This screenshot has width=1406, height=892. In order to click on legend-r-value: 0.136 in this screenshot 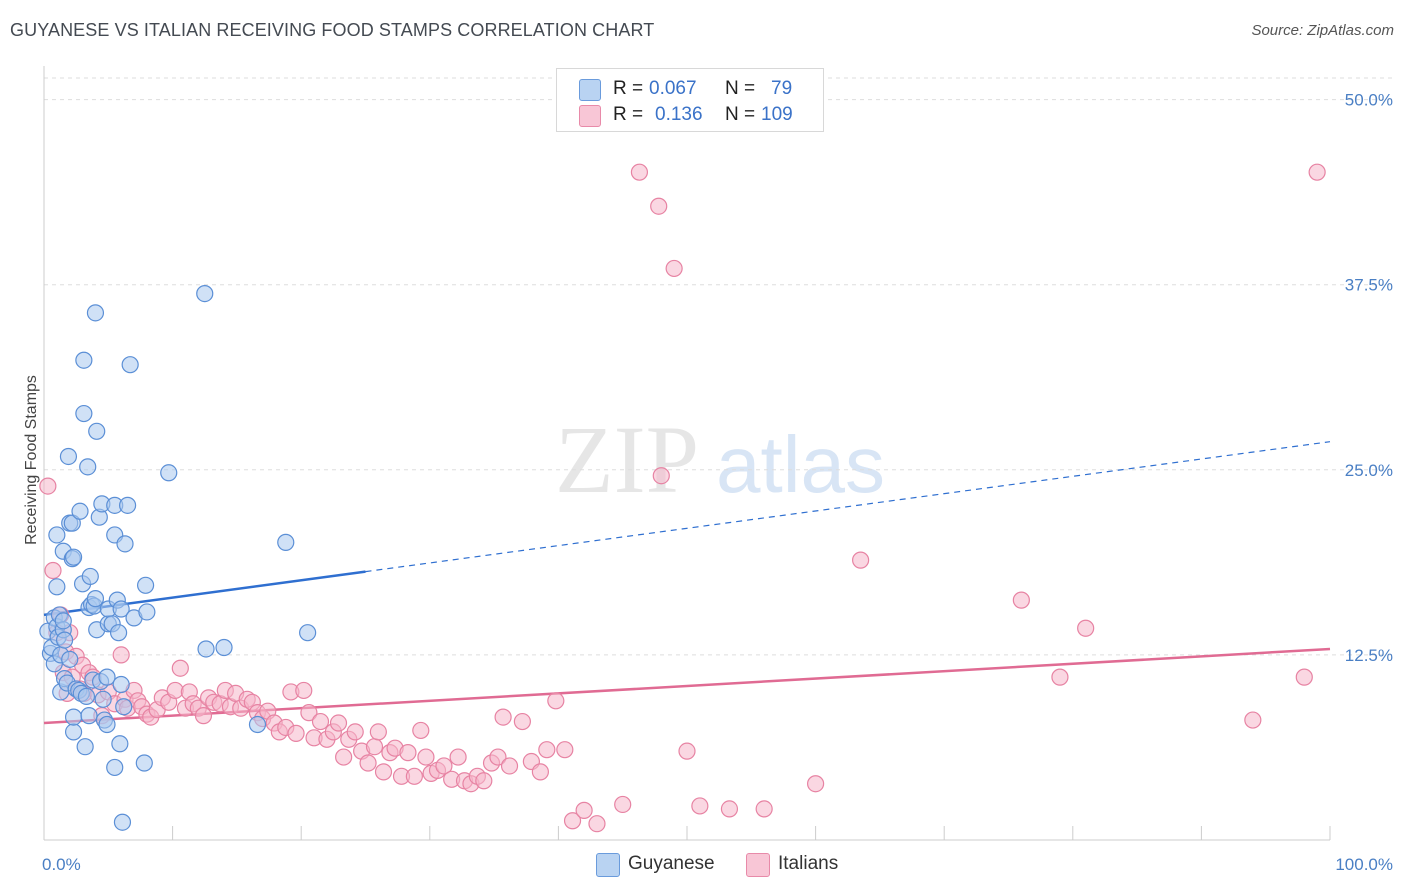, I will do `click(679, 114)`.